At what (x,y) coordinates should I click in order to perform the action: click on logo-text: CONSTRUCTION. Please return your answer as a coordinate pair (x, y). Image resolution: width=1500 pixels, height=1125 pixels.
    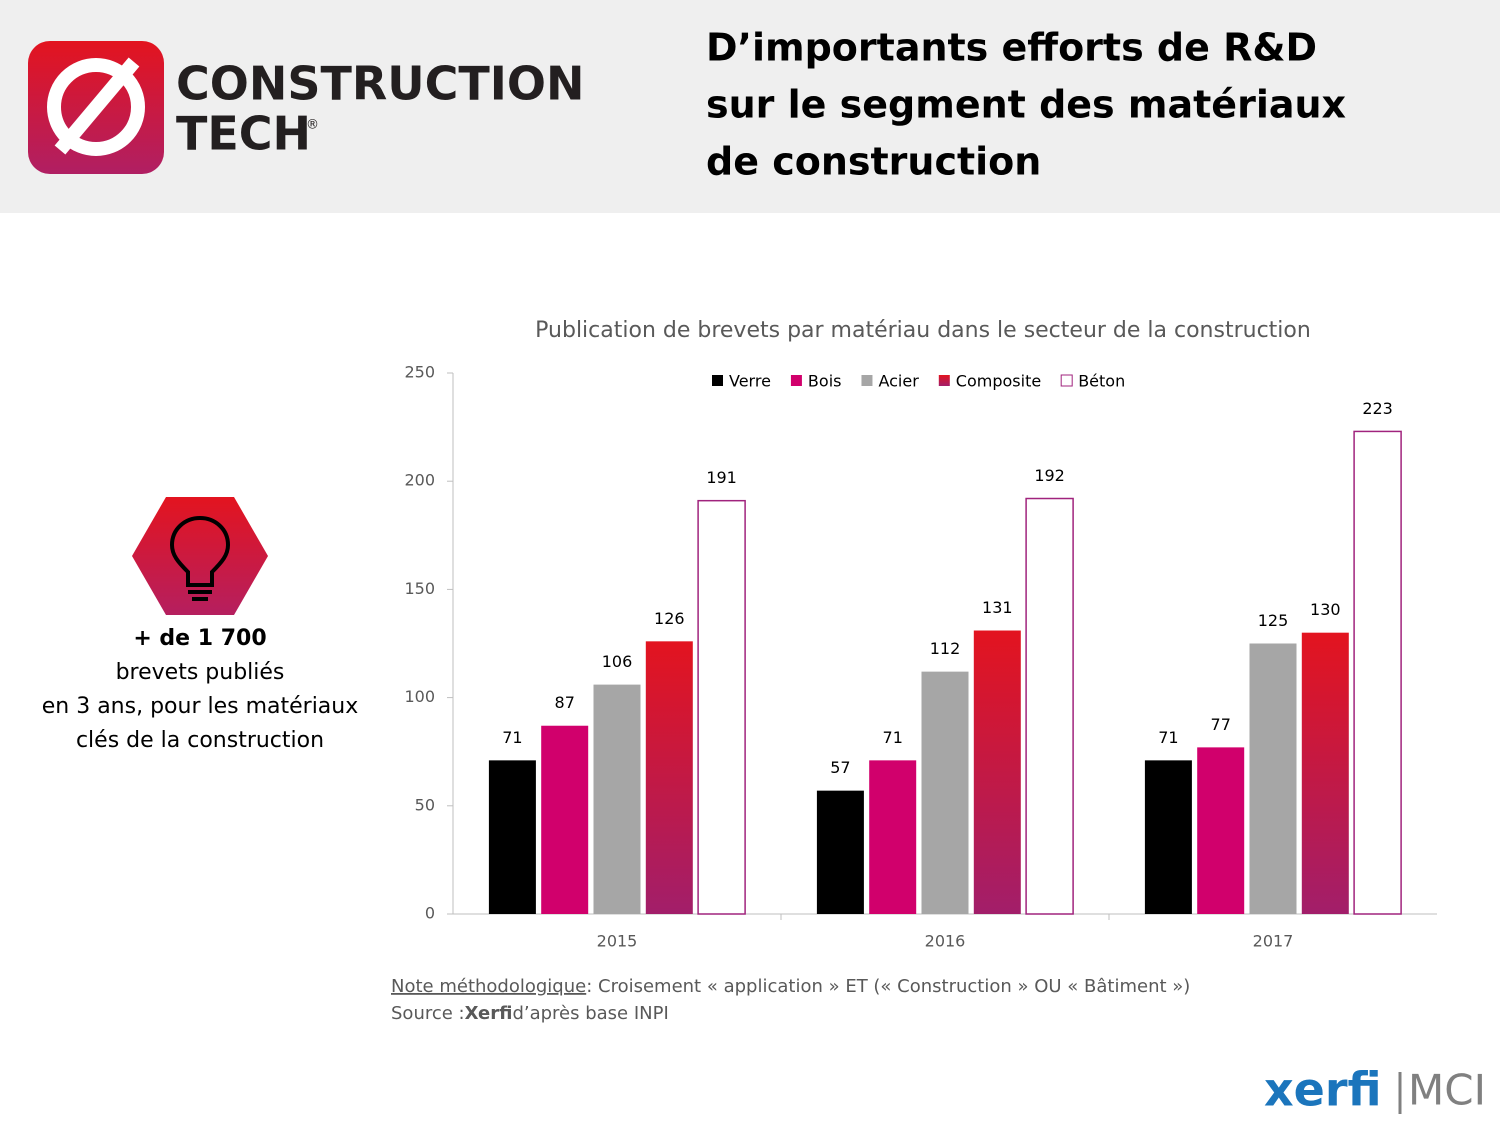
    Looking at the image, I should click on (380, 84).